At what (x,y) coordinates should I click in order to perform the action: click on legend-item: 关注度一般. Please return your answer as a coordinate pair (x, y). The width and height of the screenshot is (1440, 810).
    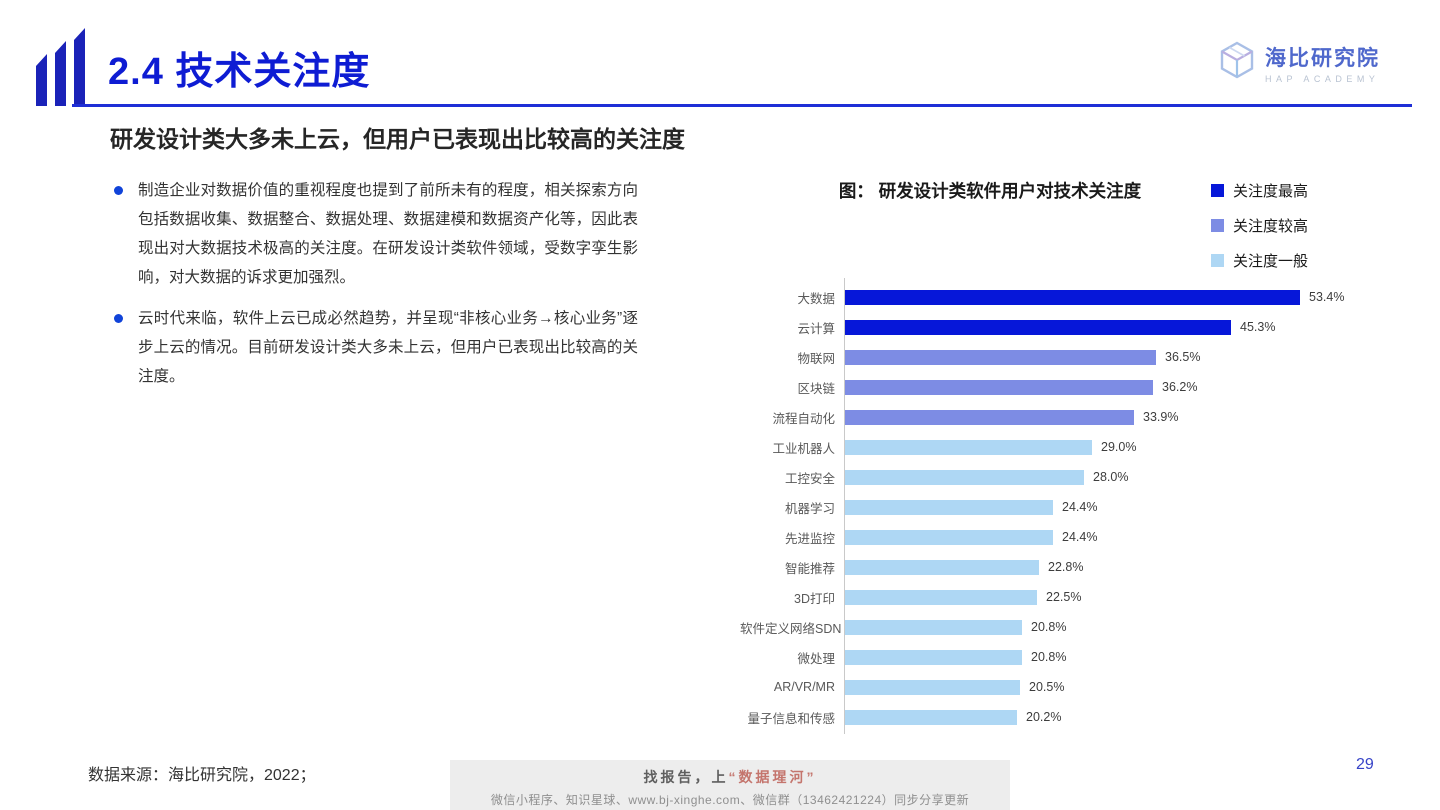
    Looking at the image, I should click on (1259, 260).